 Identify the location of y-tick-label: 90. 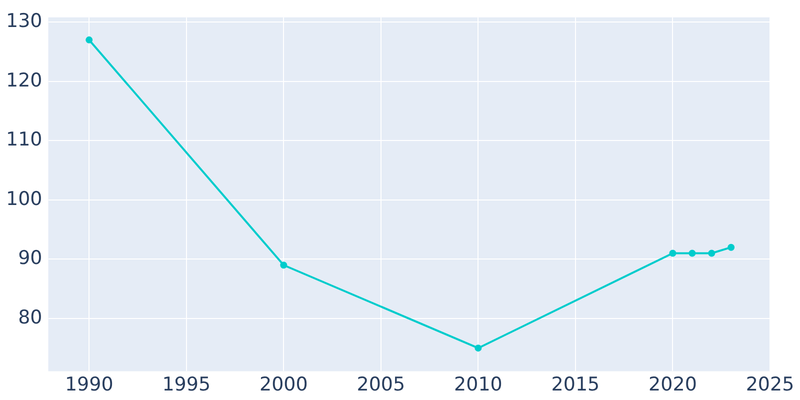
(30, 258).